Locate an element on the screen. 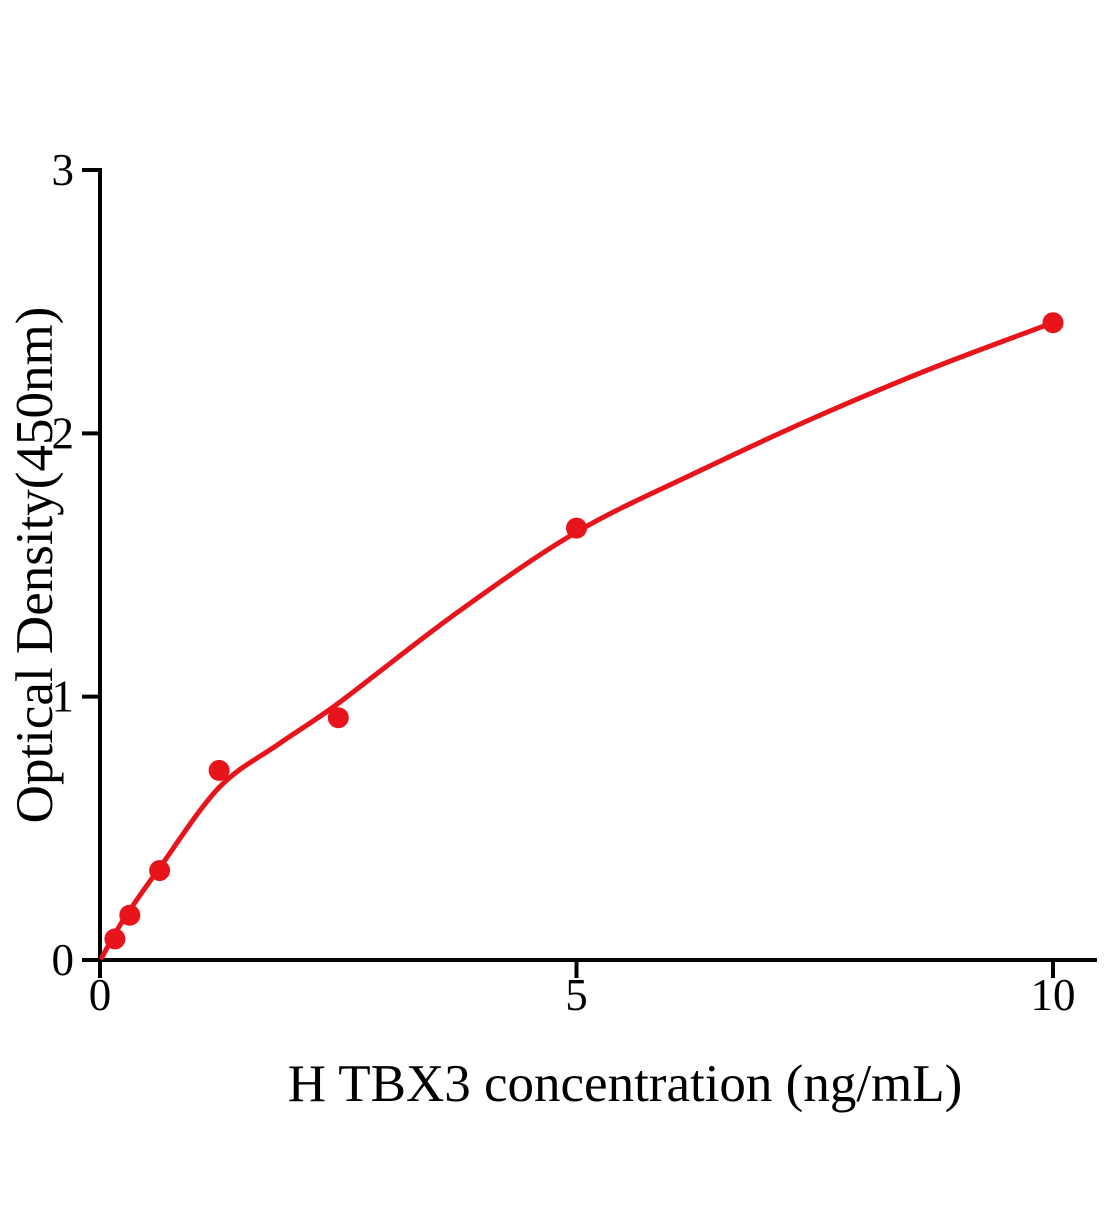 This screenshot has width=1104, height=1205. y-tick-label: 3 is located at coordinates (63, 170).